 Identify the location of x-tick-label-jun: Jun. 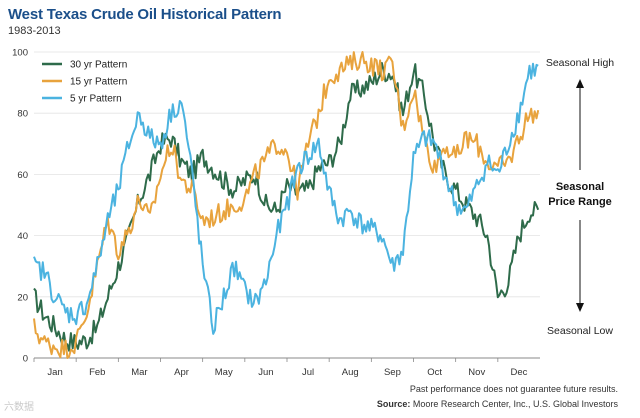
(265, 372).